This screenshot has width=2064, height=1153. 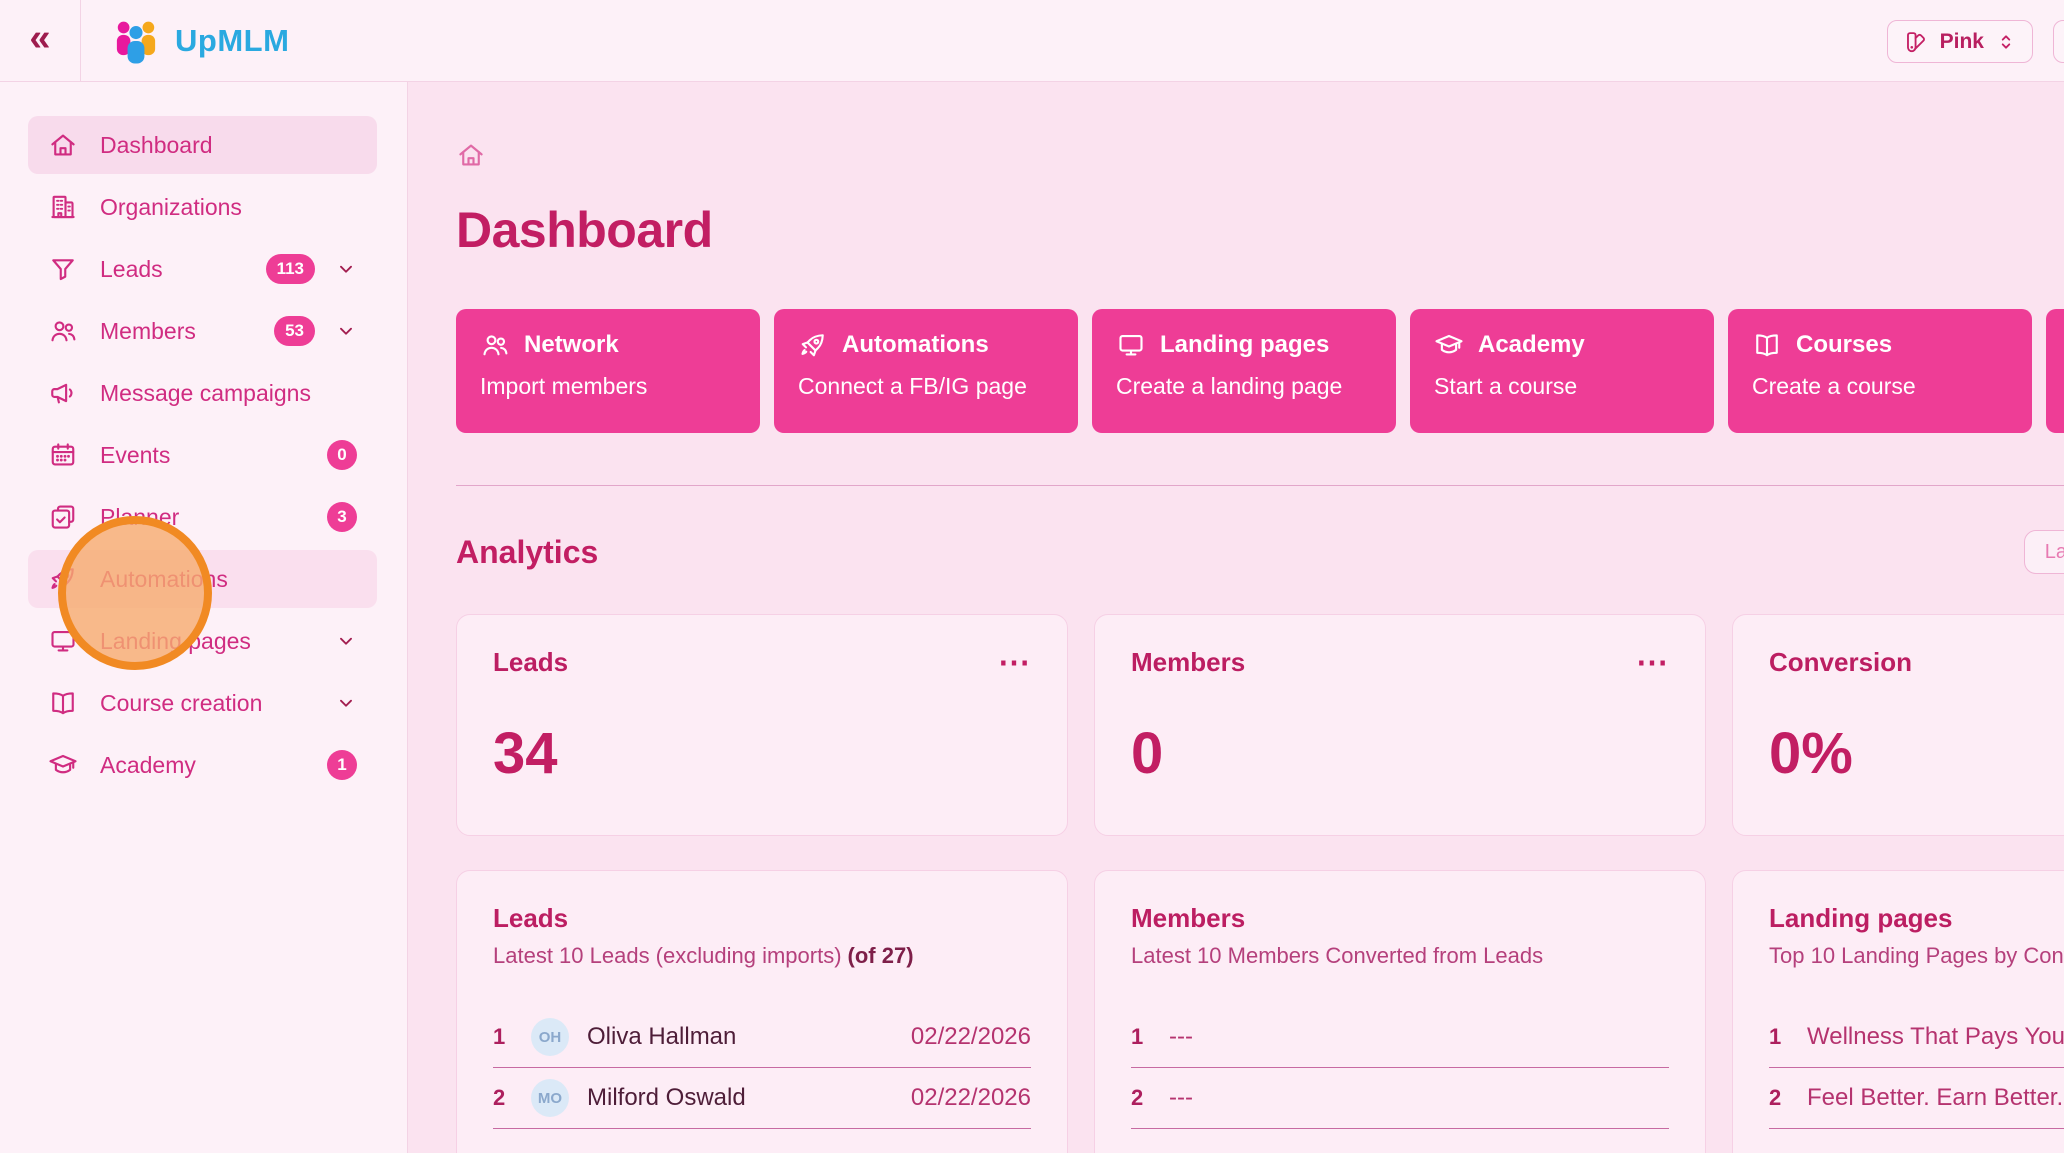 I want to click on list-card-subtitle-text: Latest 10 Leads (excluding imports), so click(x=667, y=955).